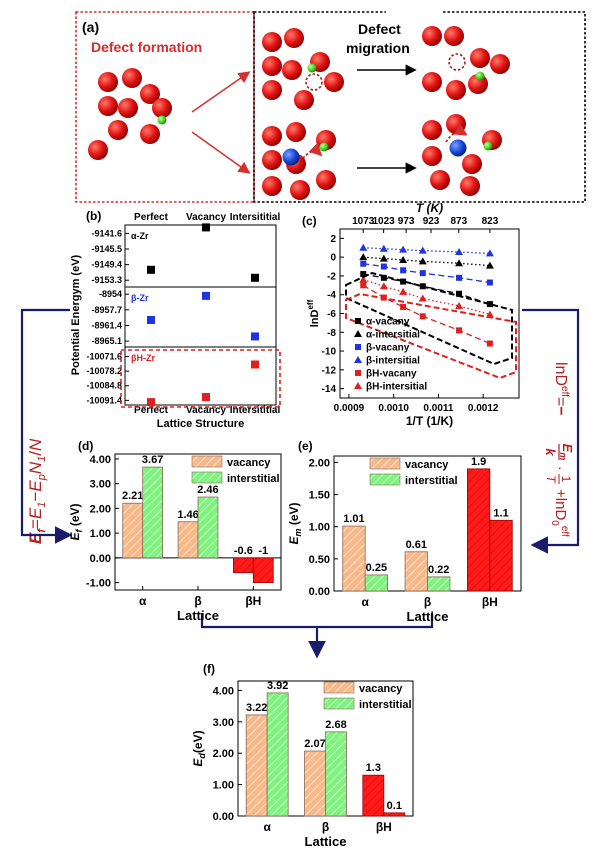 This screenshot has width=599, height=854. Describe the element at coordinates (209, 669) in the screenshot. I see `chart-f-tag: (f)` at that location.